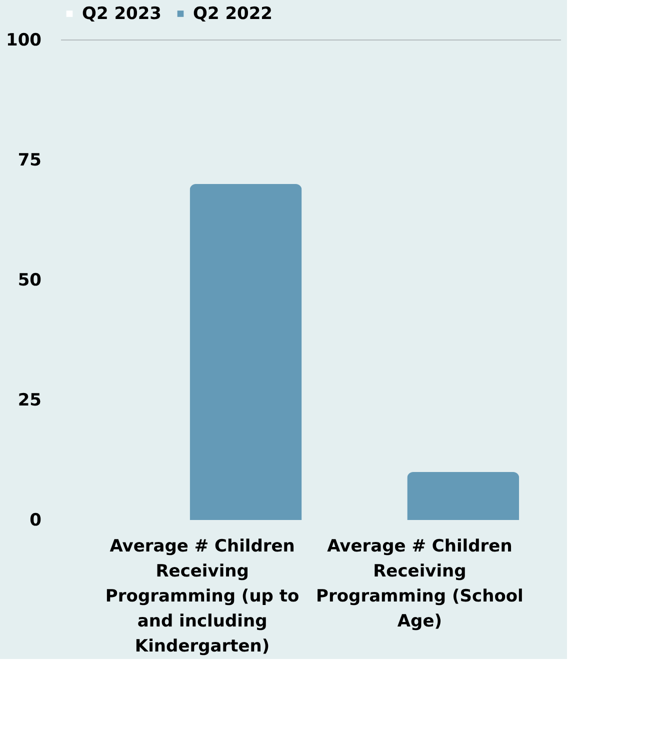 This screenshot has height=734, width=654. Describe the element at coordinates (30, 280) in the screenshot. I see `y-tick-label: 50` at that location.